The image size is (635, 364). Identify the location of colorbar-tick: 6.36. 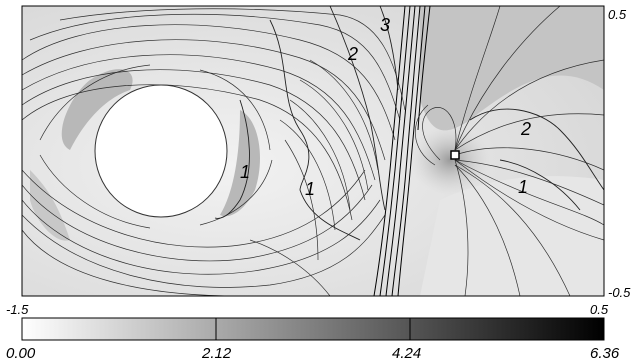
(605, 353).